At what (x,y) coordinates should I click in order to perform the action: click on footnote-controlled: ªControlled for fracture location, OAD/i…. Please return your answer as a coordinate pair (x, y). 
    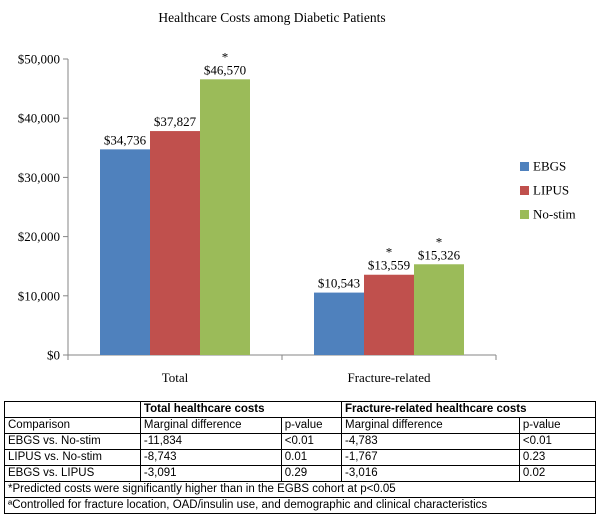
    Looking at the image, I should click on (300, 505).